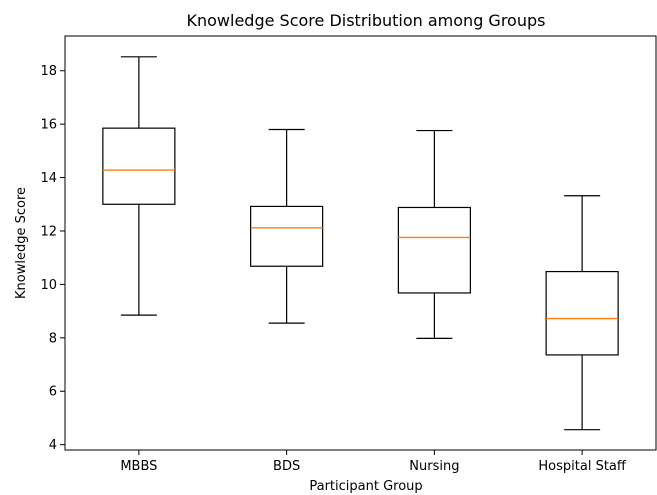  I want to click on y-tick-label: 18, so click(48, 71).